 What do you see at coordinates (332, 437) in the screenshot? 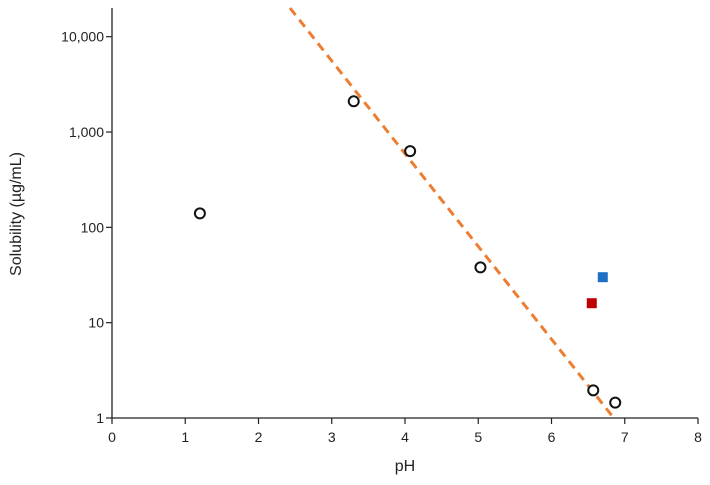
I see `x-tick-label: 3` at bounding box center [332, 437].